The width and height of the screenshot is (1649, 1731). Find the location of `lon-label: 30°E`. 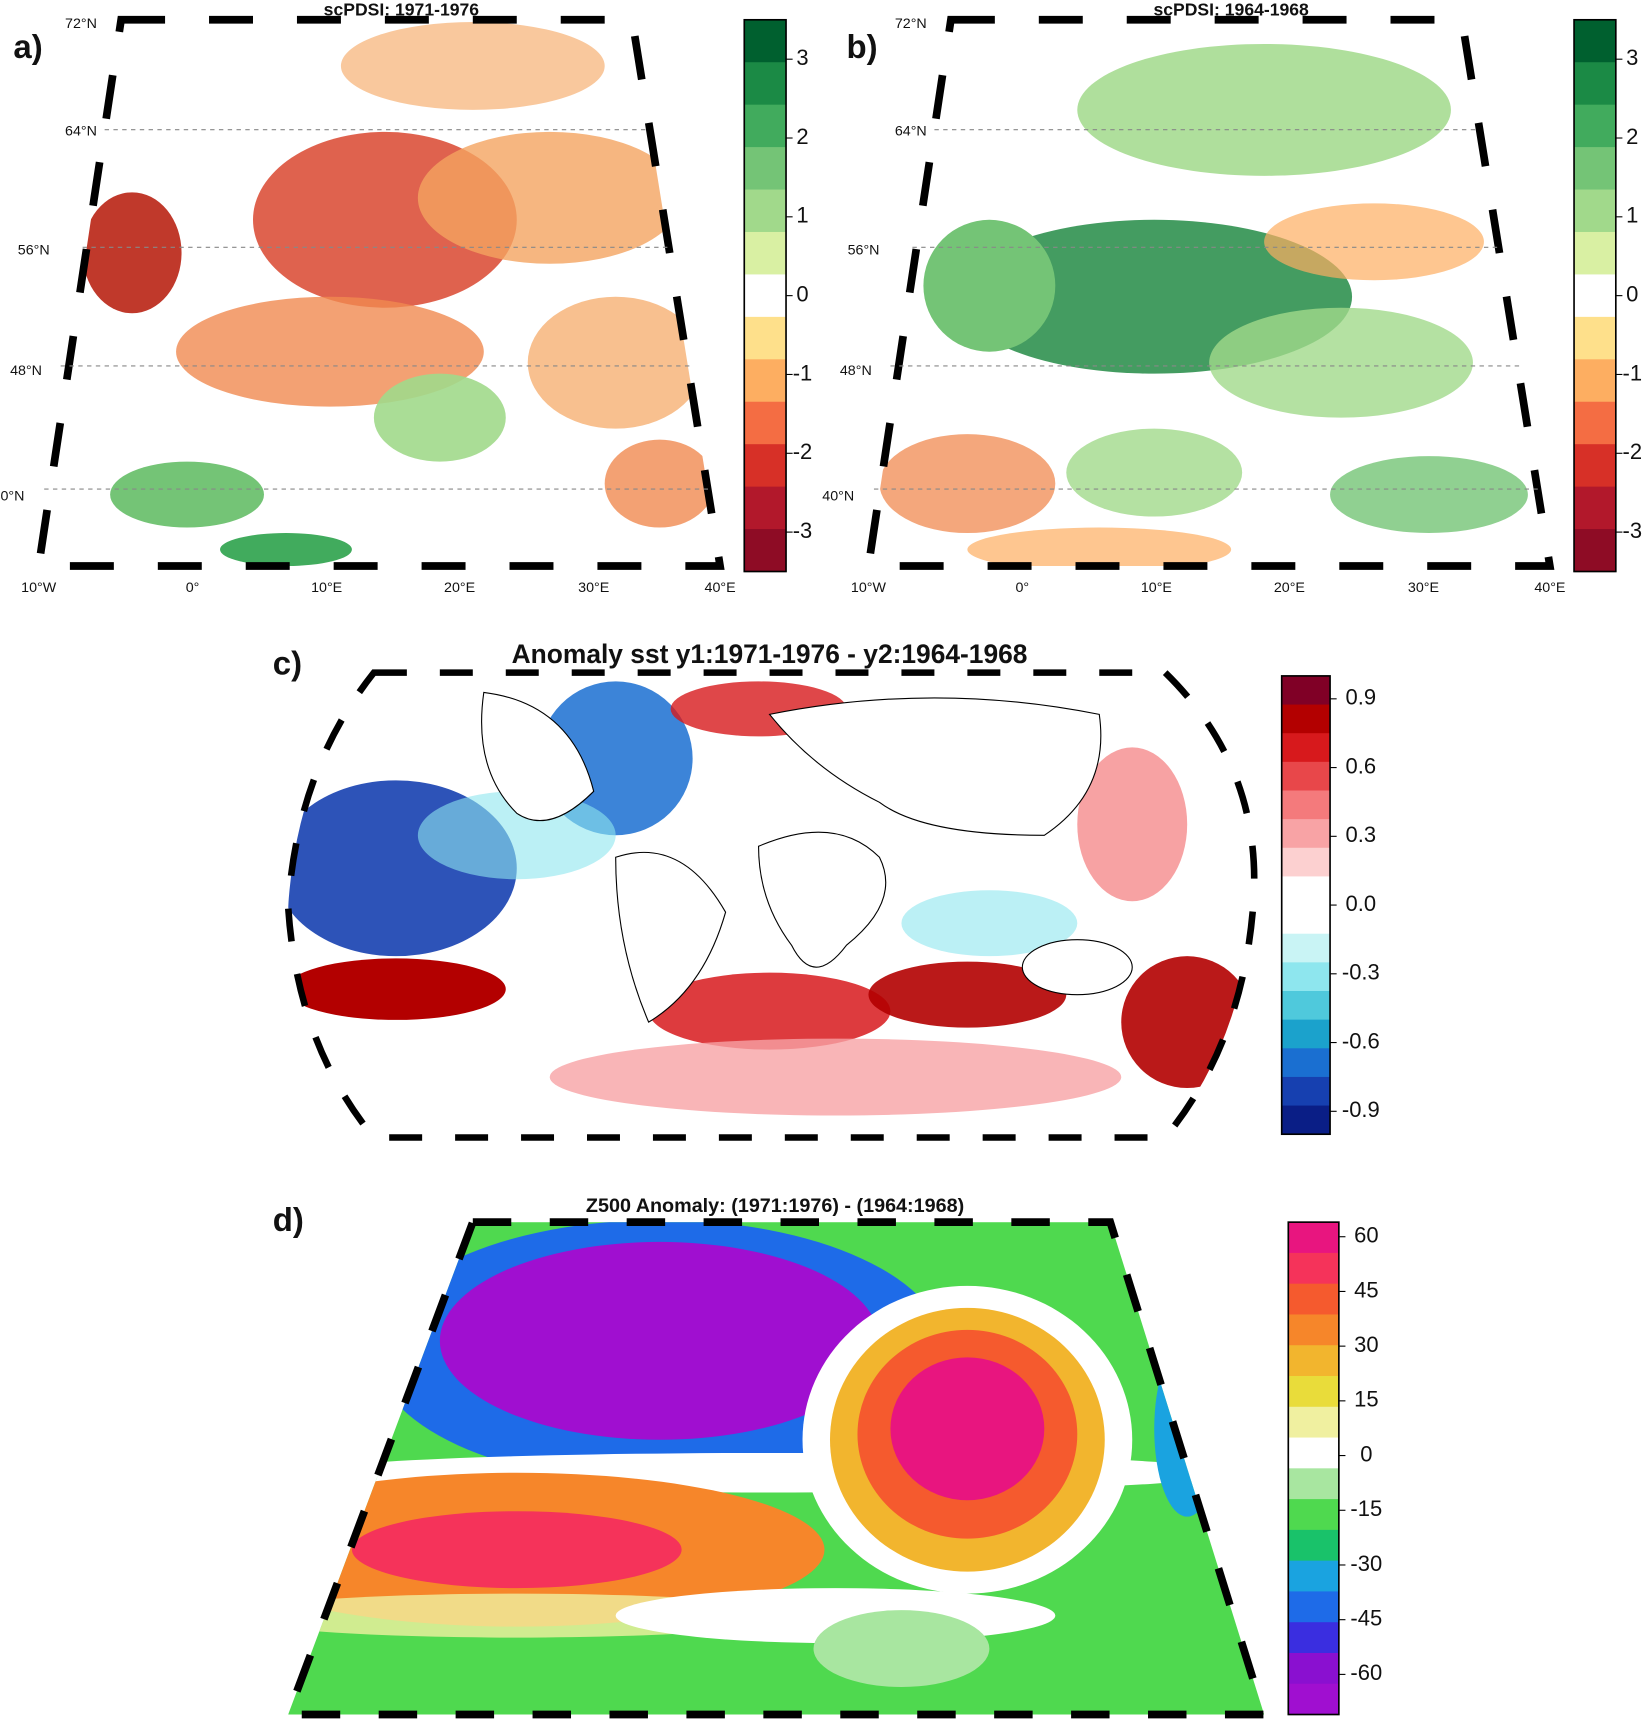

lon-label: 30°E is located at coordinates (1423, 588).